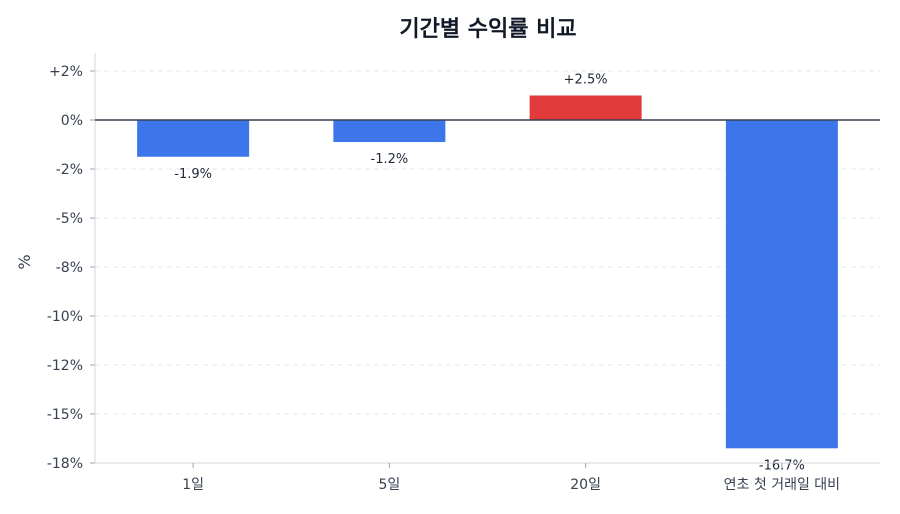 The image size is (900, 514). I want to click on y-tick-label: -15%, so click(65, 415).